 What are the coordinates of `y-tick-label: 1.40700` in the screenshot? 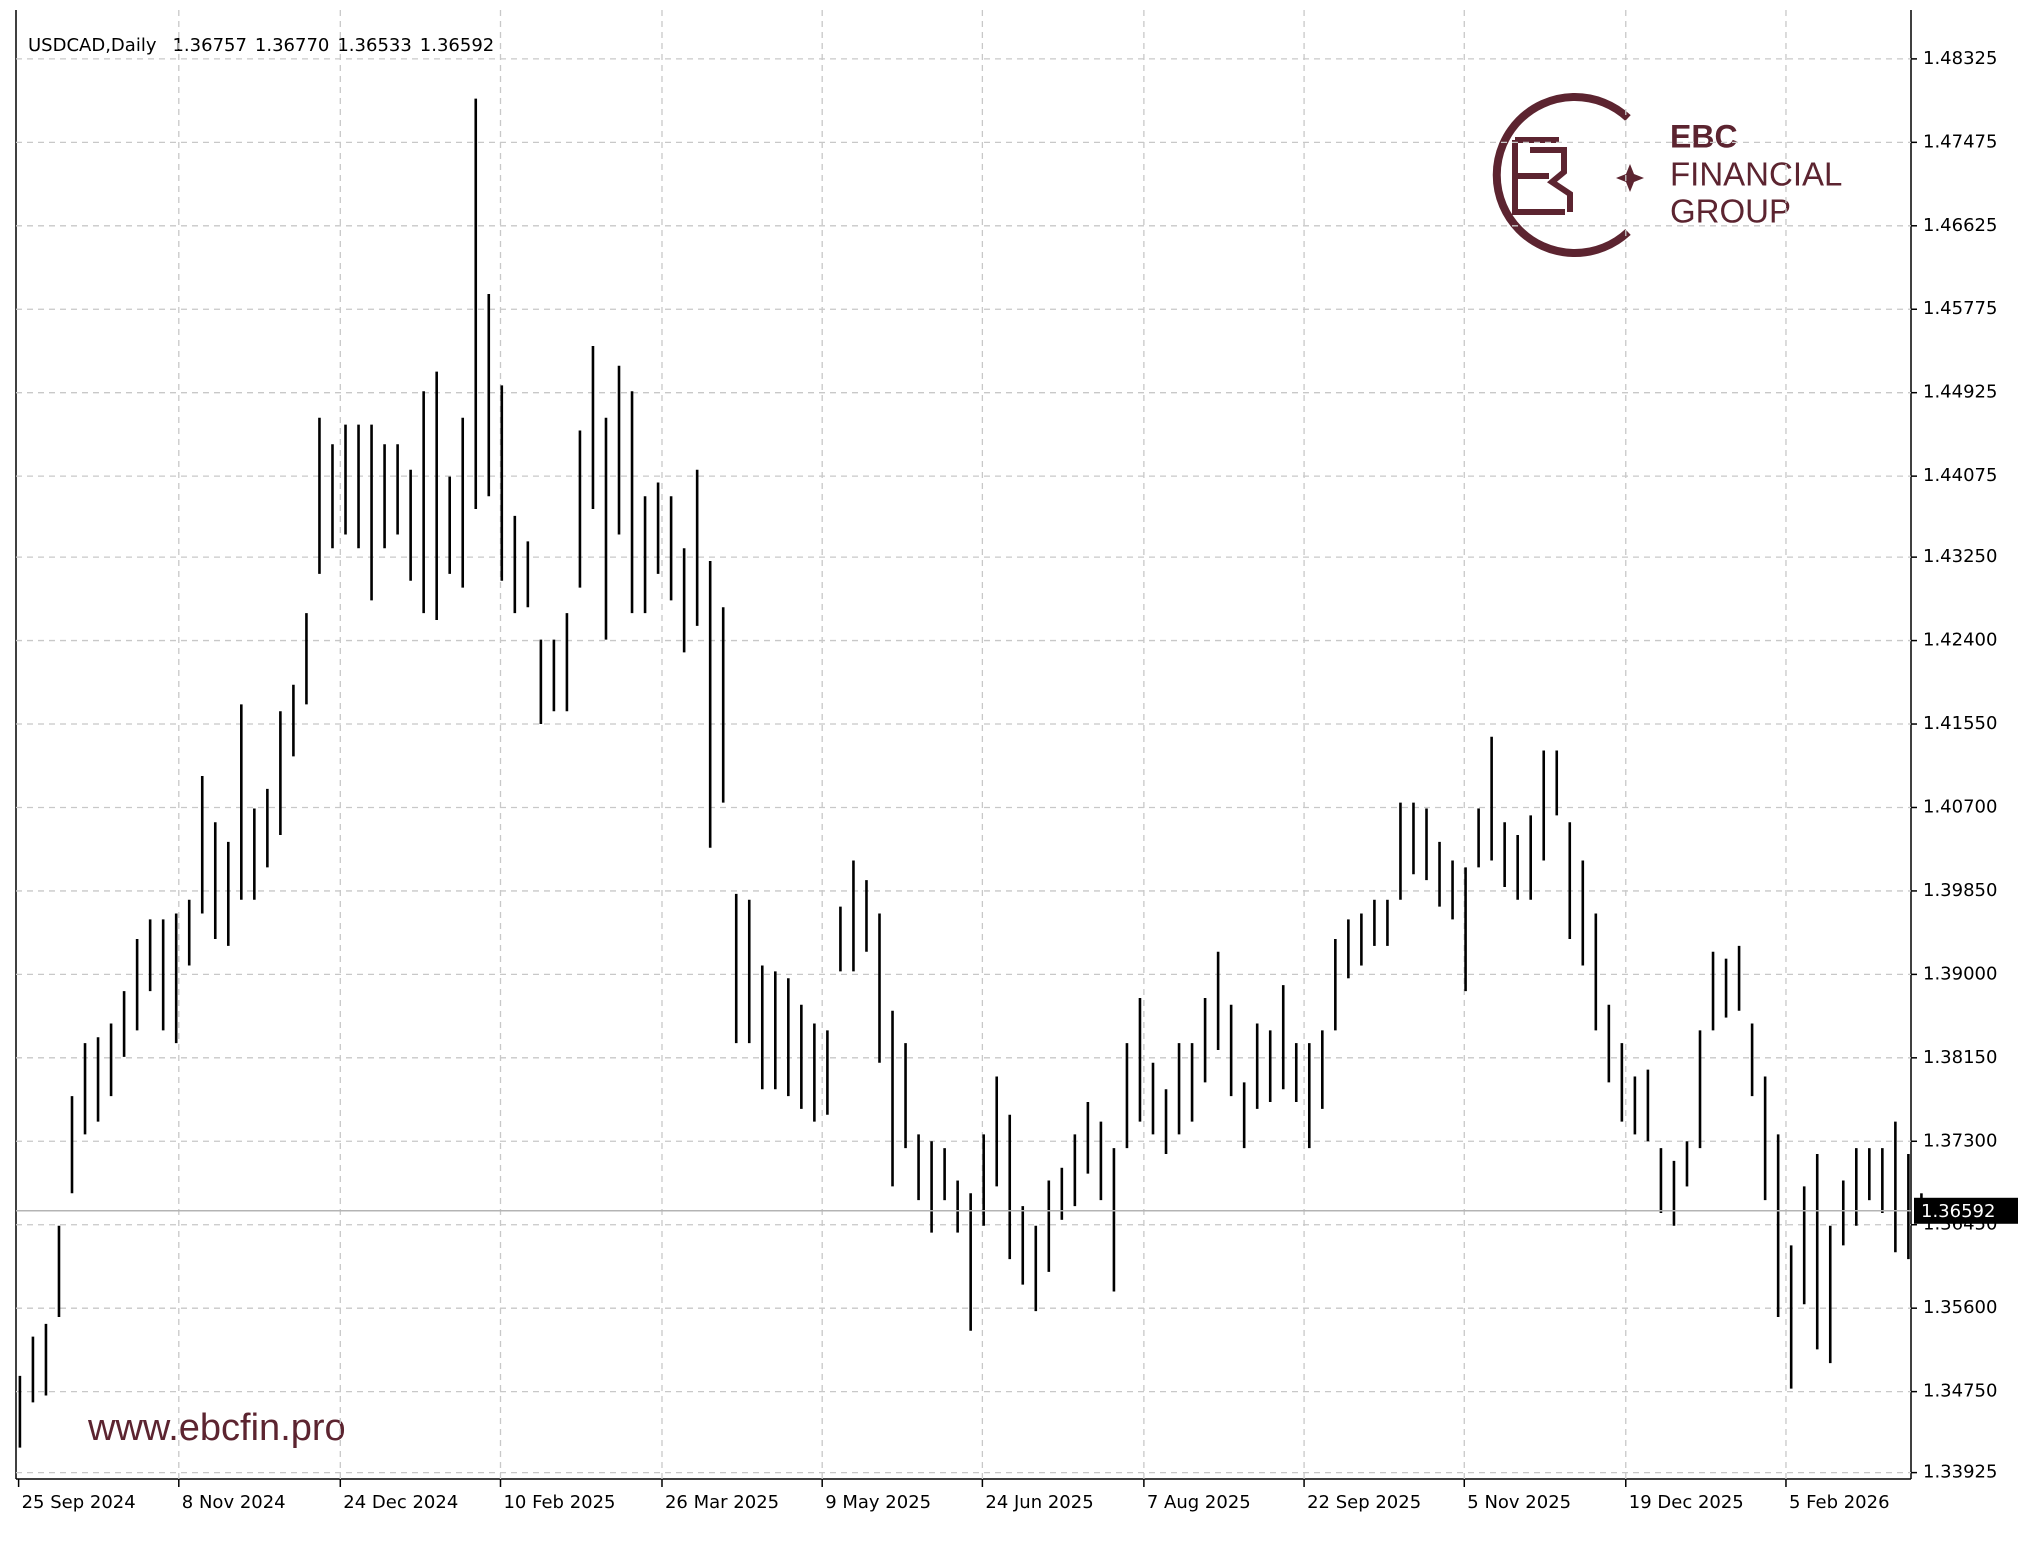 It's located at (1960, 806).